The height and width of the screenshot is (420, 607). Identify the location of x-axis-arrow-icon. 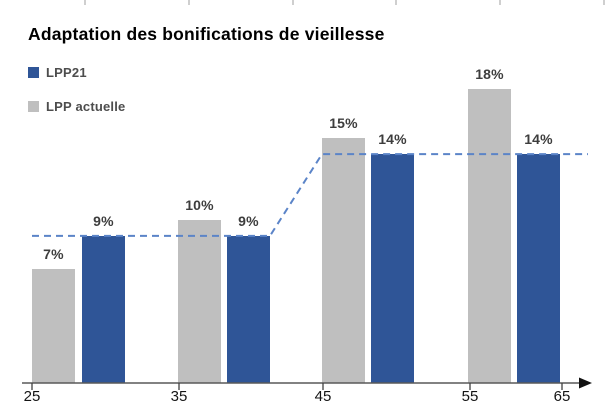
(585, 383).